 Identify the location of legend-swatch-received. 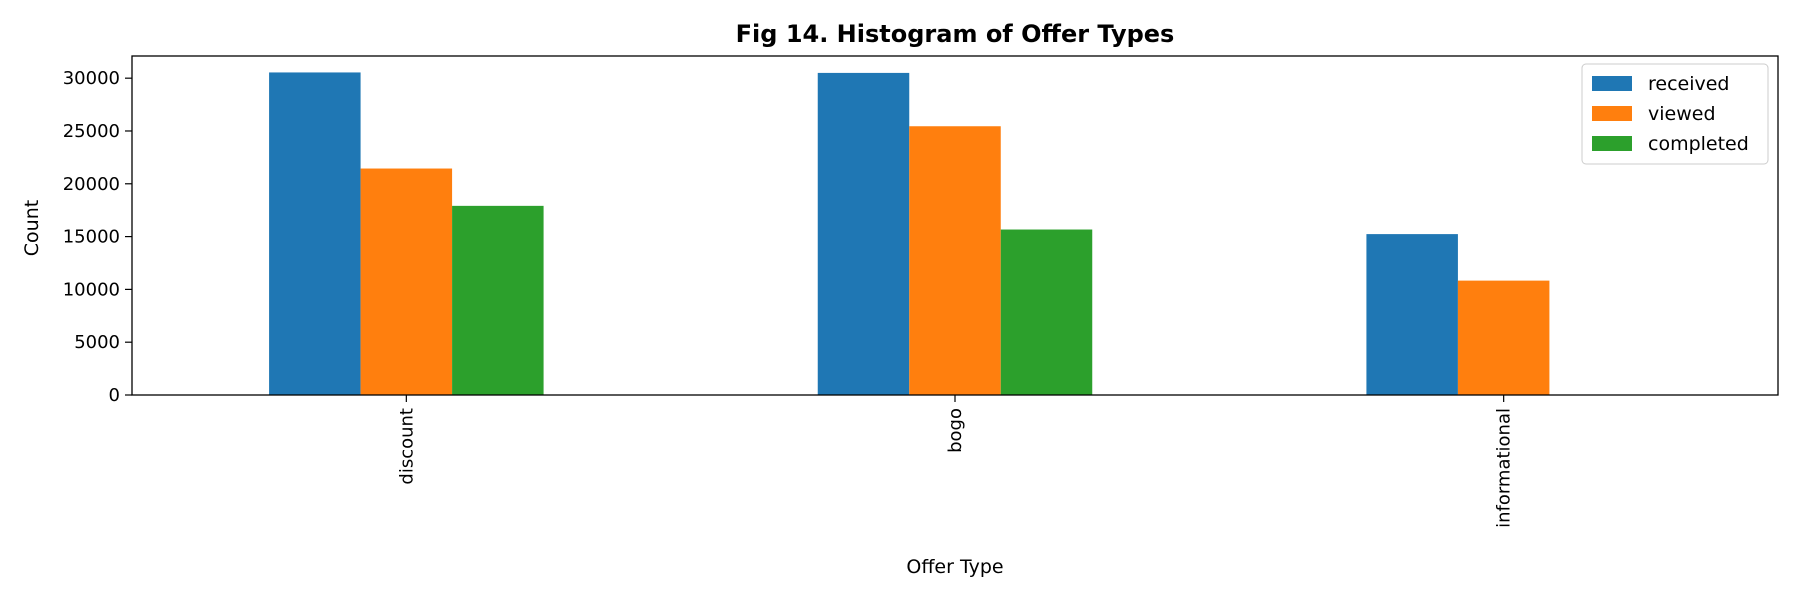
(1612, 83).